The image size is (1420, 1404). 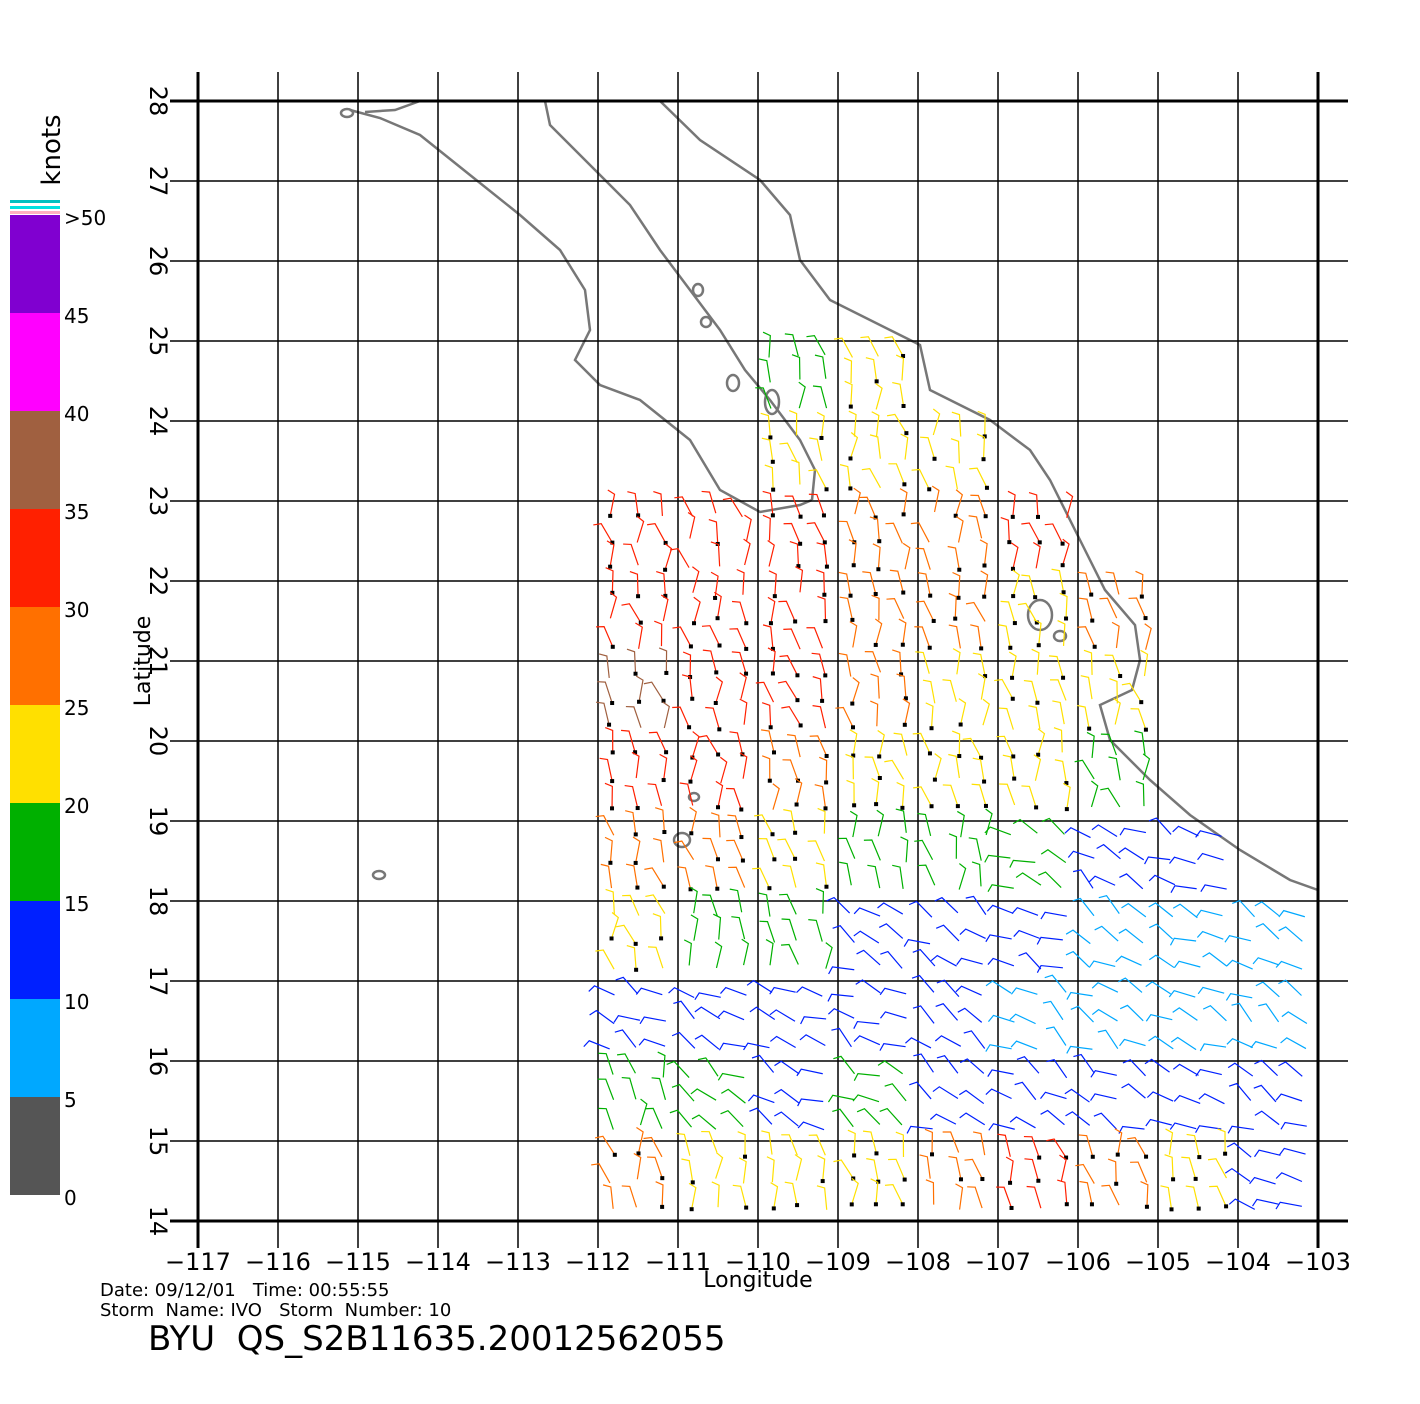 I want to click on colorbar-label: 20, so click(x=76, y=806).